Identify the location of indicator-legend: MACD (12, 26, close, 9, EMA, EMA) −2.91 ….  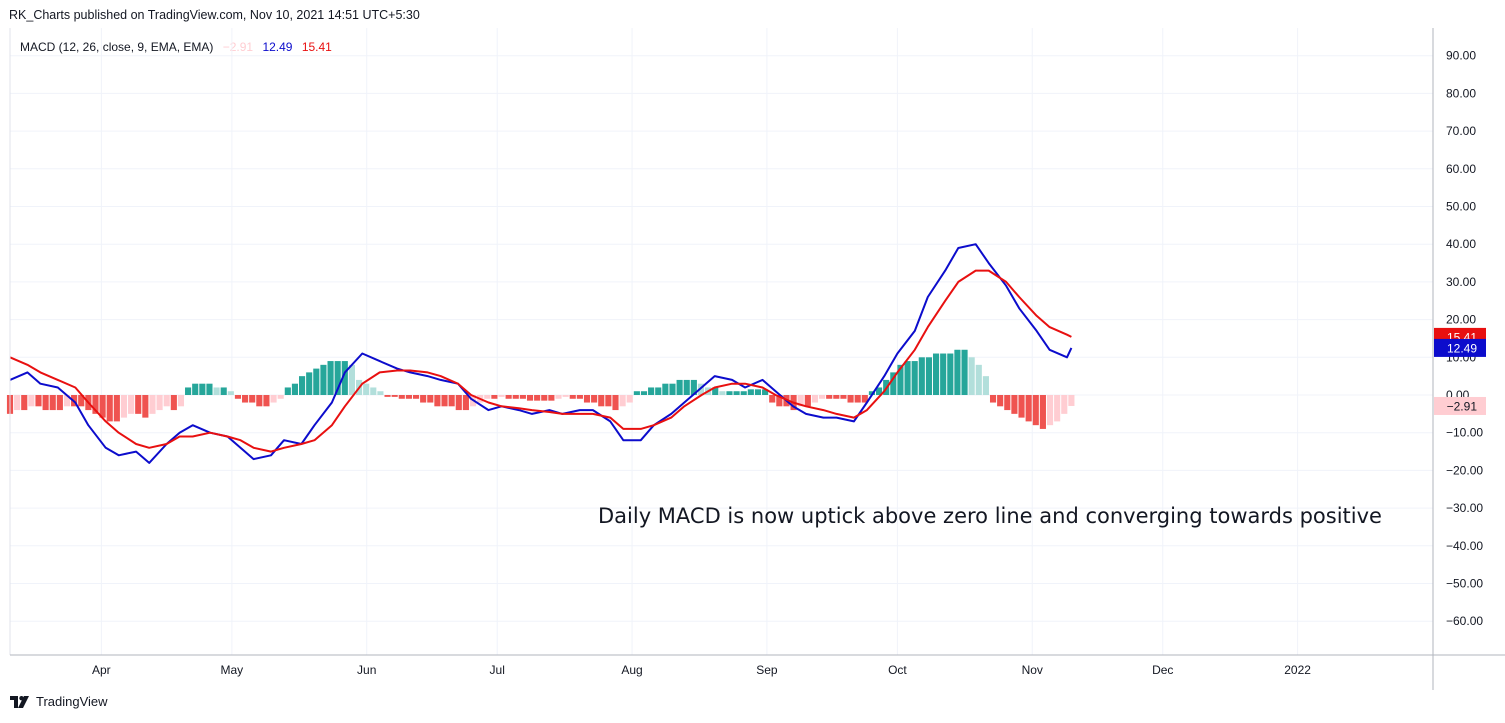
(179, 47).